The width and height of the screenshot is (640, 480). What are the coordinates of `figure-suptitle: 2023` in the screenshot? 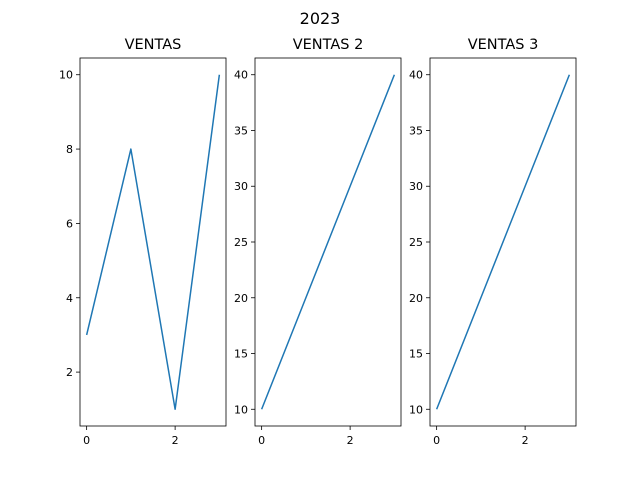 It's located at (320, 18).